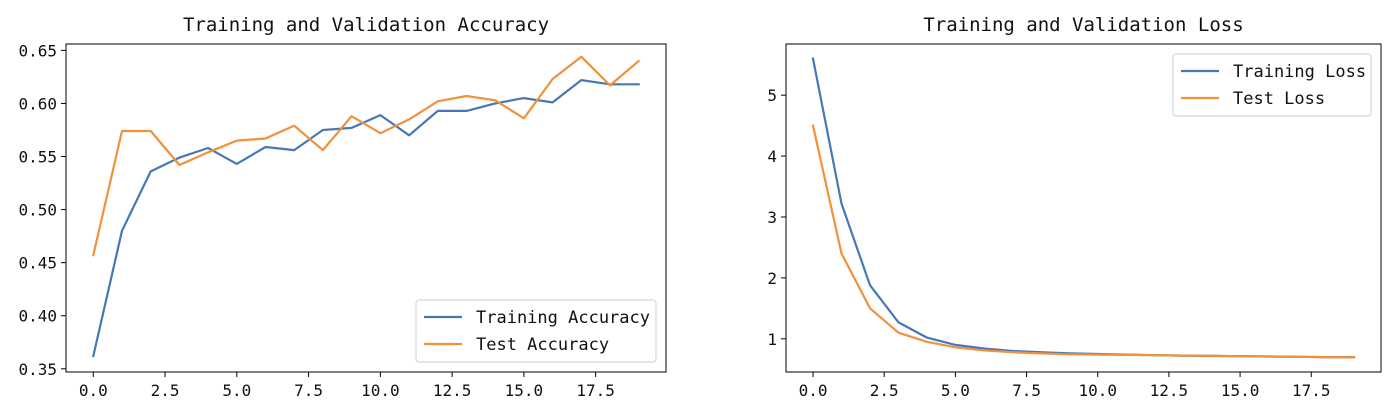  Describe the element at coordinates (772, 217) in the screenshot. I see `chart-2-y-tick-label: 3` at that location.